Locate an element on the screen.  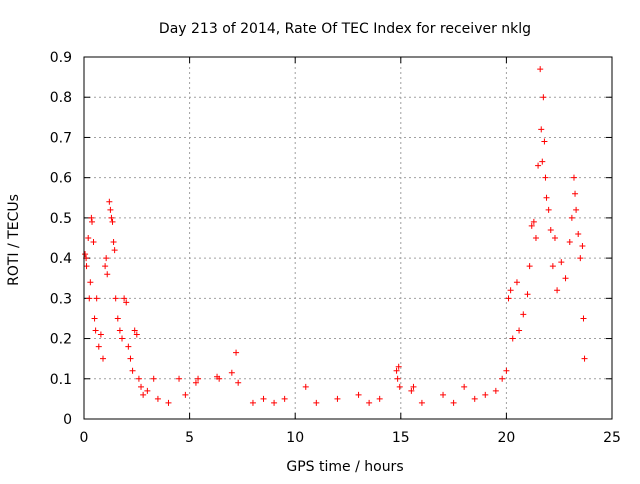
x-tick-label: 25 is located at coordinates (612, 438).